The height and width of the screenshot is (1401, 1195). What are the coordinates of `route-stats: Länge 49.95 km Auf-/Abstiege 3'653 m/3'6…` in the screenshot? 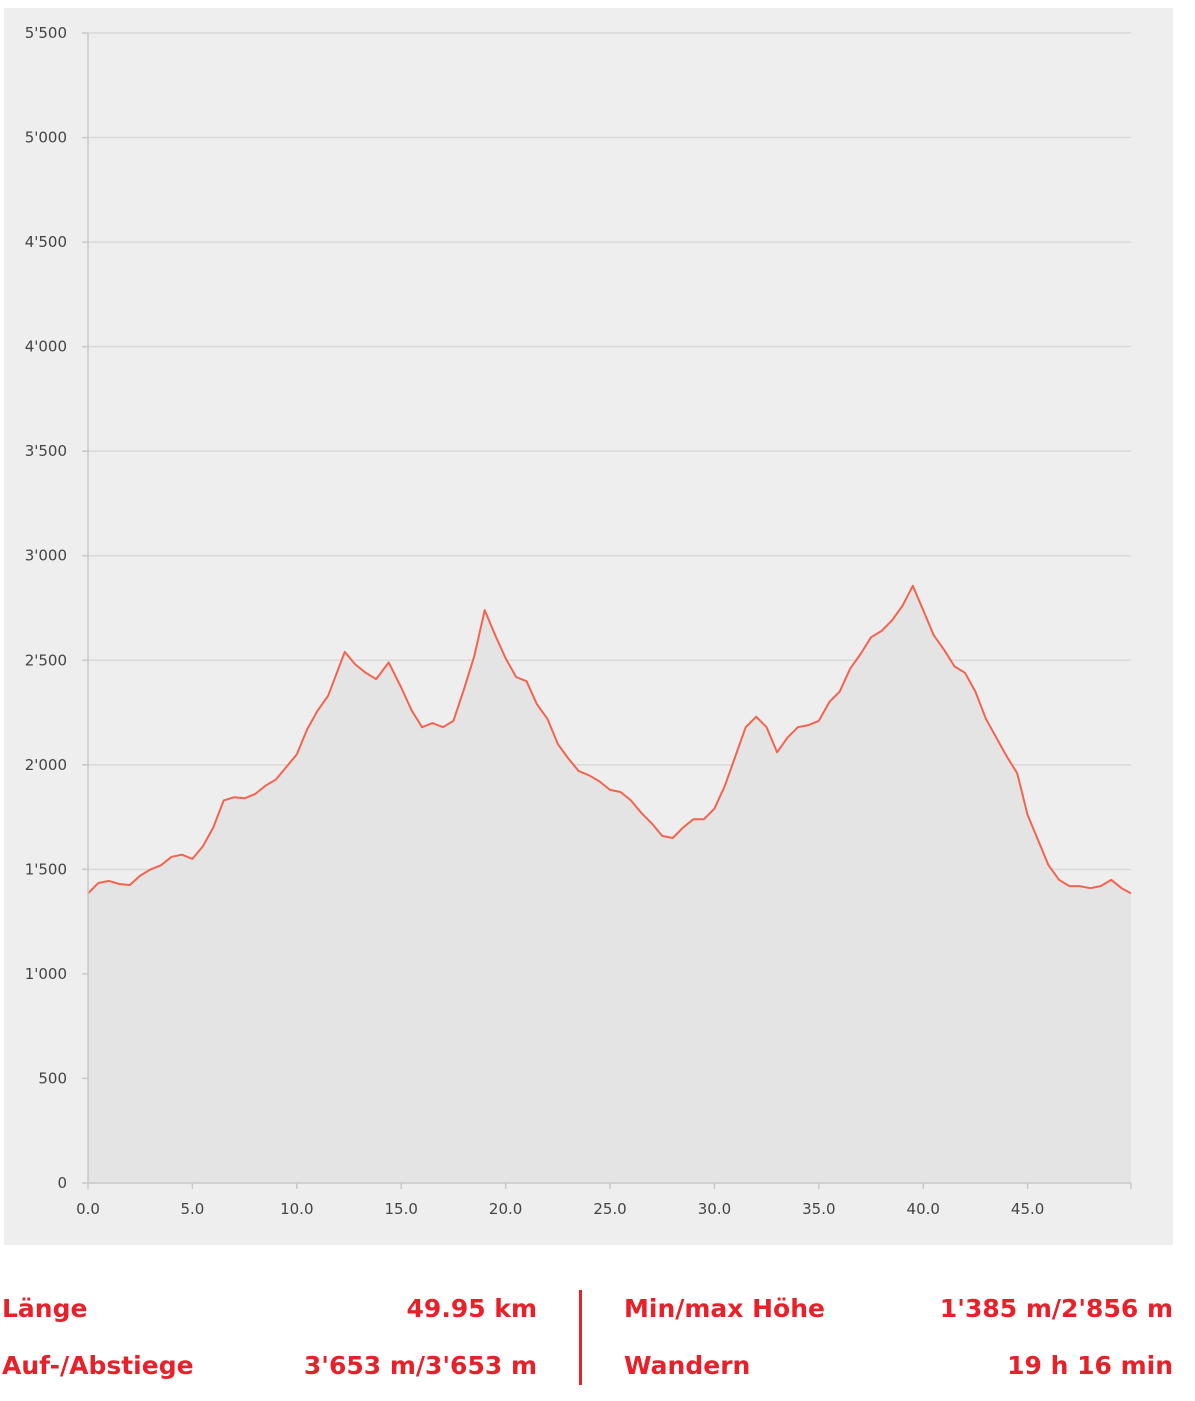 It's located at (597, 1337).